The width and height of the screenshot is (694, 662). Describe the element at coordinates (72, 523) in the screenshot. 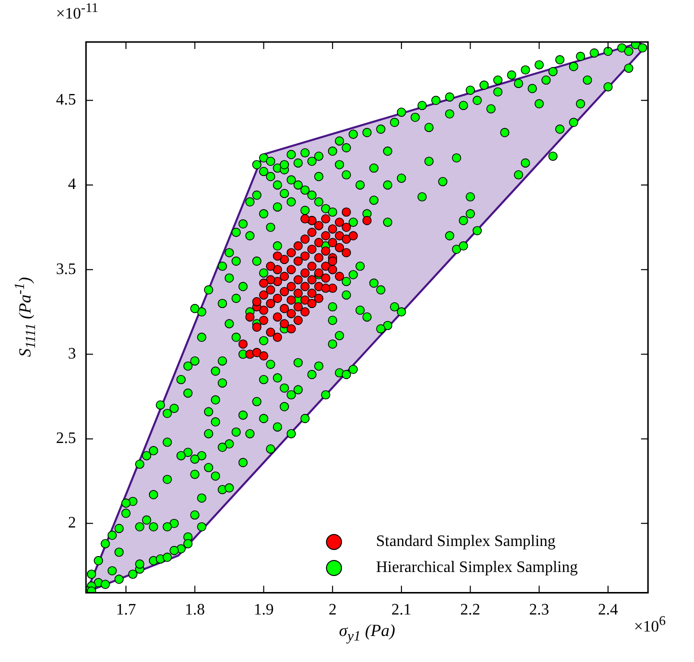

I see `y-tick-label: 2` at that location.